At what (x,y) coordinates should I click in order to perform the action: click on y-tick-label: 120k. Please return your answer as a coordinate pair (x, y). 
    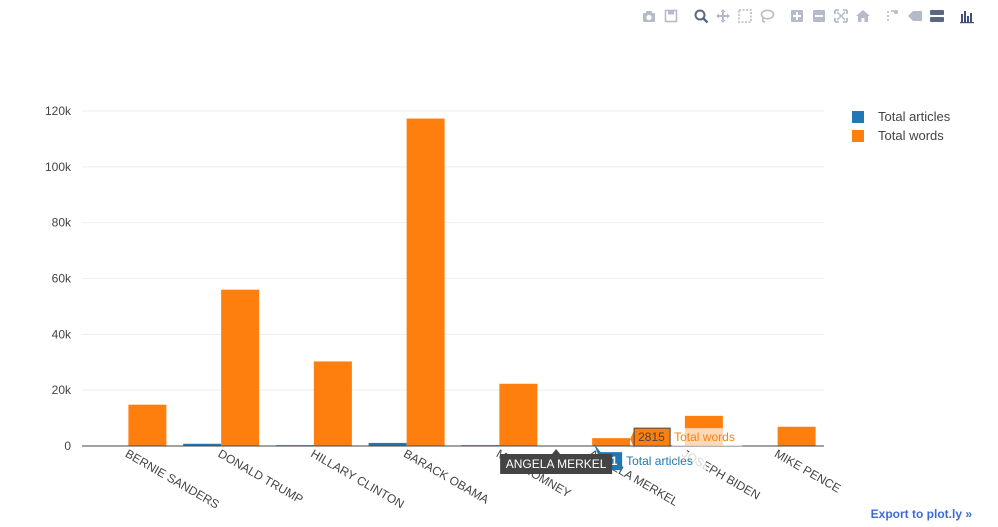
    Looking at the image, I should click on (58, 111).